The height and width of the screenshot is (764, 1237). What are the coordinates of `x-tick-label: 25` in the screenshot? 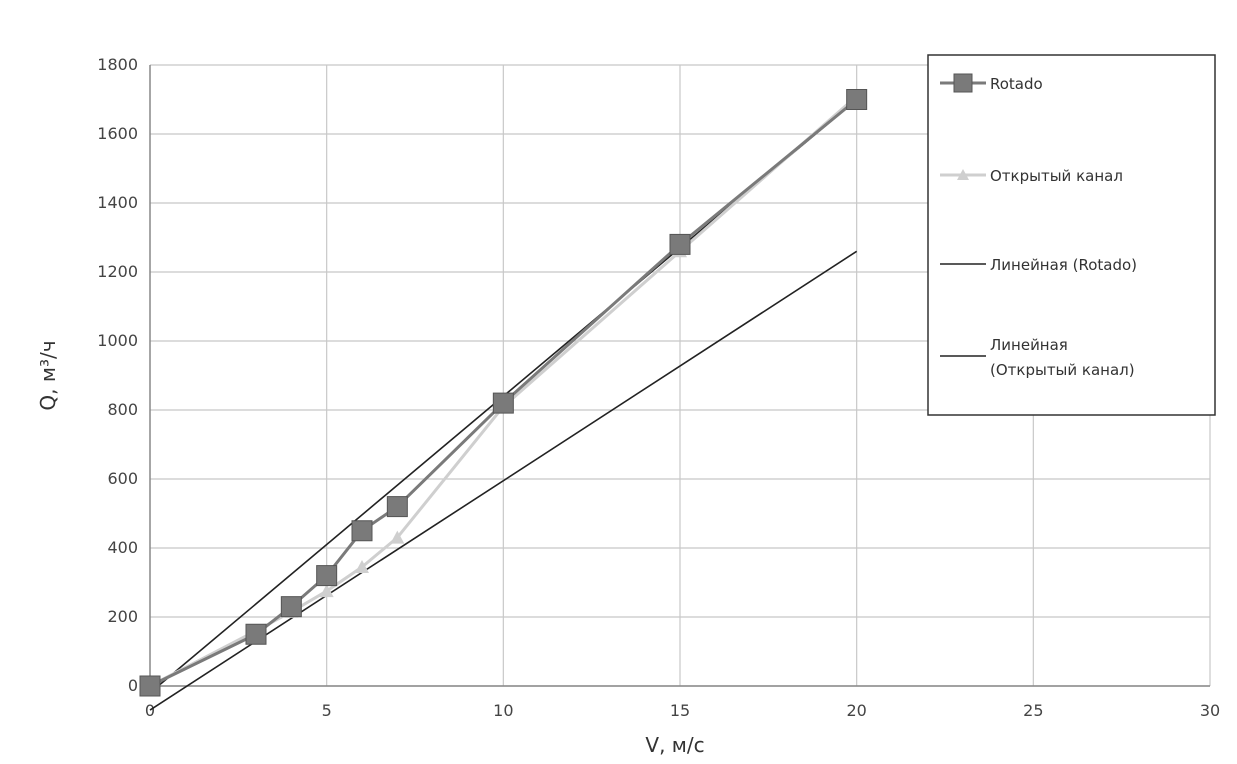 It's located at (1033, 710).